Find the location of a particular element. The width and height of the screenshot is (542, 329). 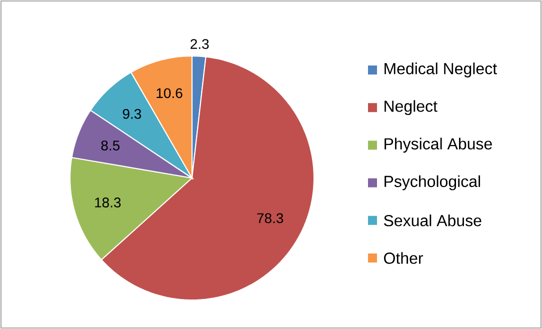

legend-label: Other is located at coordinates (404, 258).